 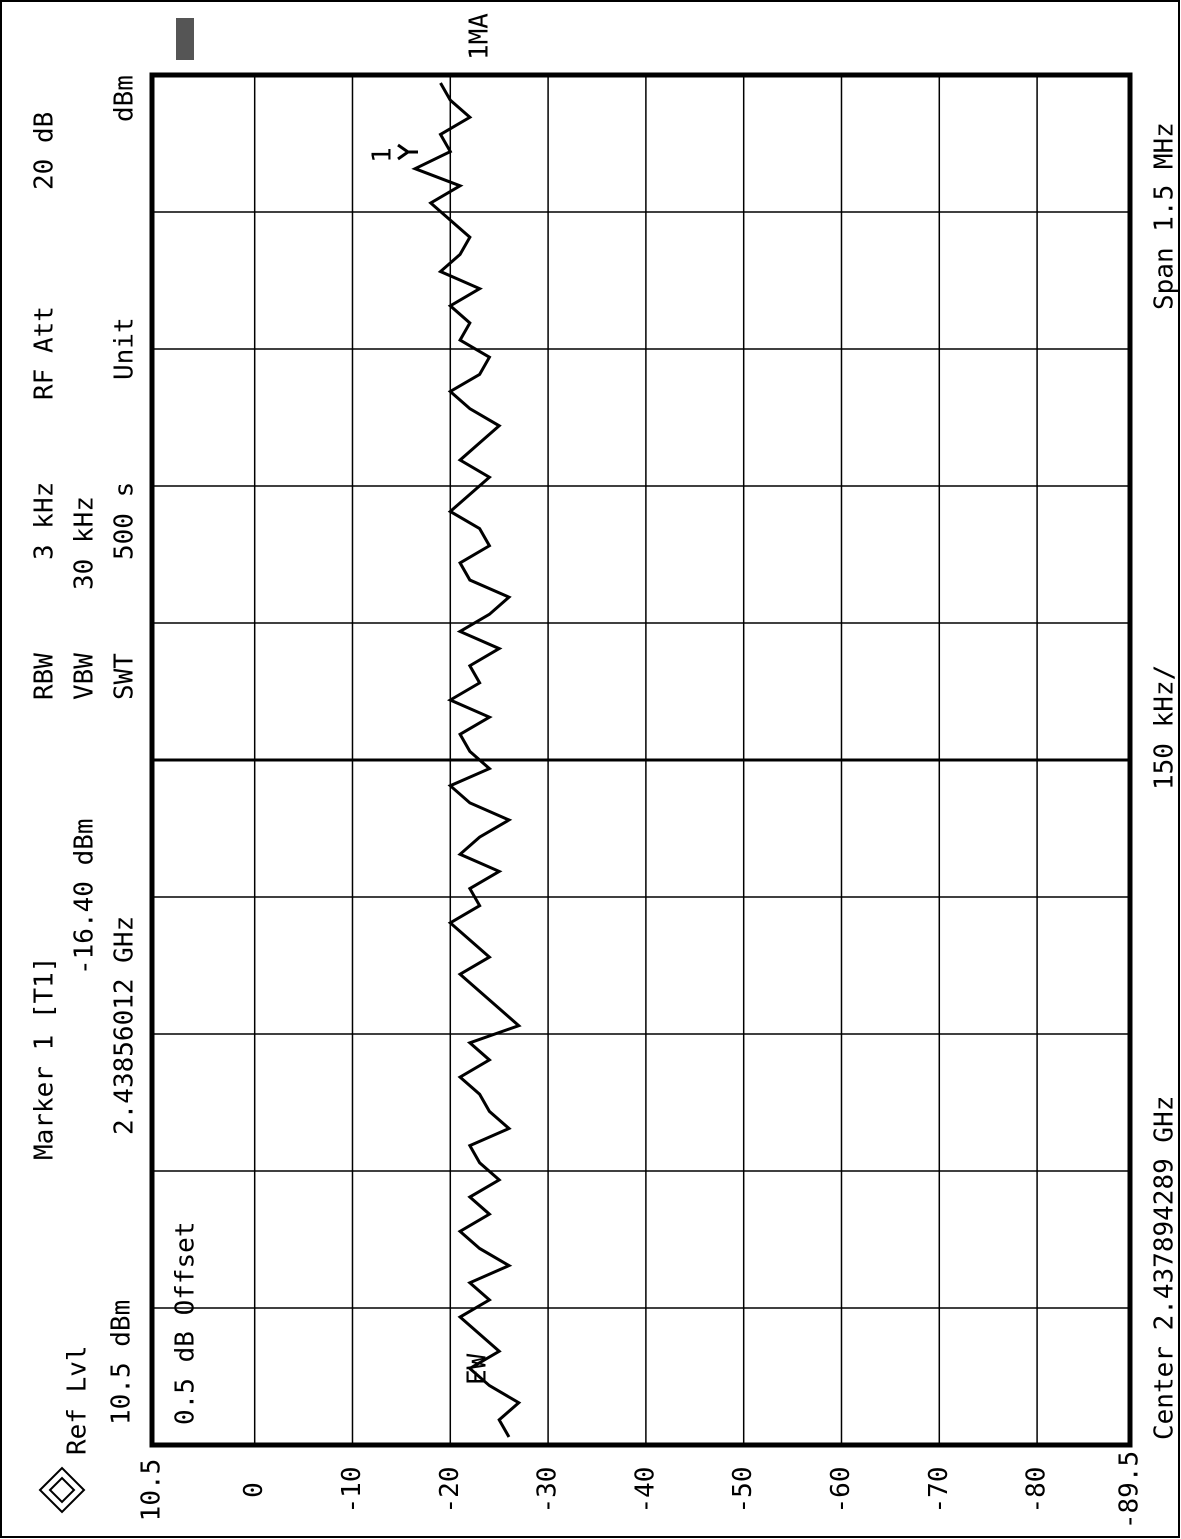 What do you see at coordinates (62, 1490) in the screenshot?
I see `logo` at bounding box center [62, 1490].